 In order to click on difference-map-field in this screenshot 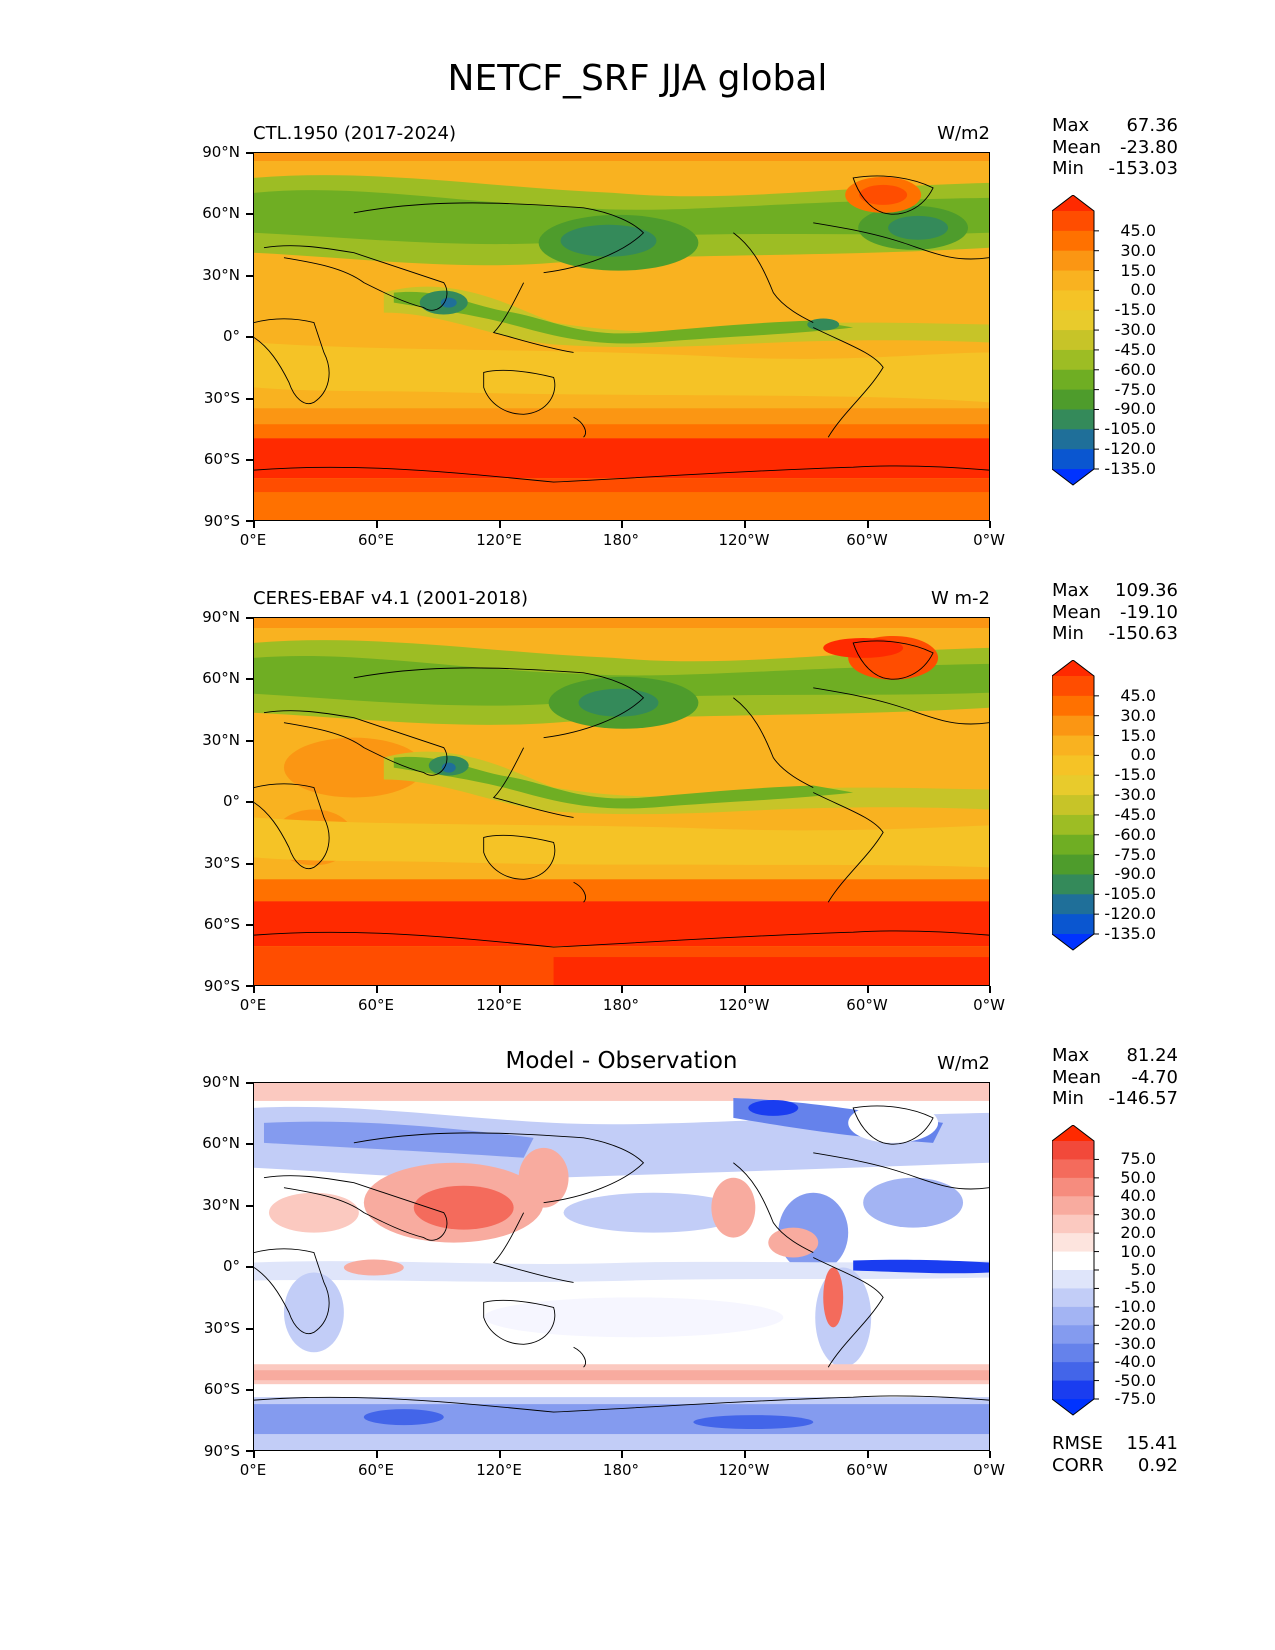, I will do `click(621, 1266)`.